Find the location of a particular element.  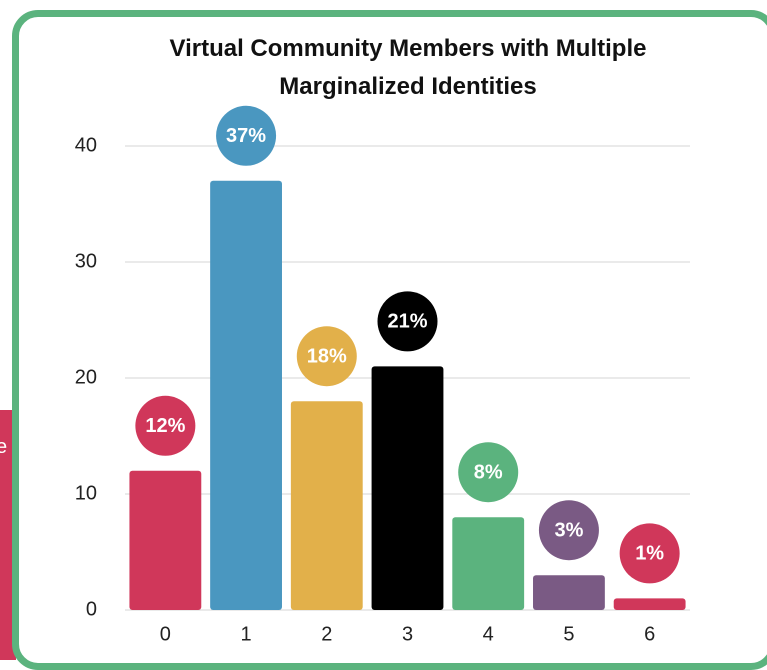

x-tick-label: 1 is located at coordinates (246, 634).